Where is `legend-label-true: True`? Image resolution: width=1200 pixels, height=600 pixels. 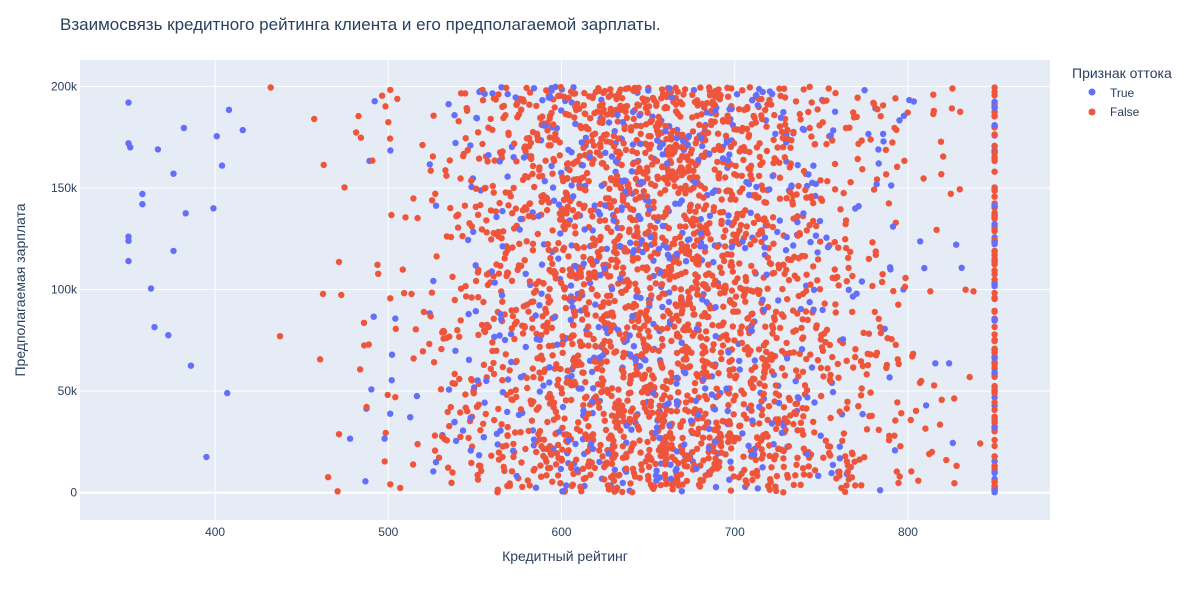
legend-label-true: True is located at coordinates (1122, 93).